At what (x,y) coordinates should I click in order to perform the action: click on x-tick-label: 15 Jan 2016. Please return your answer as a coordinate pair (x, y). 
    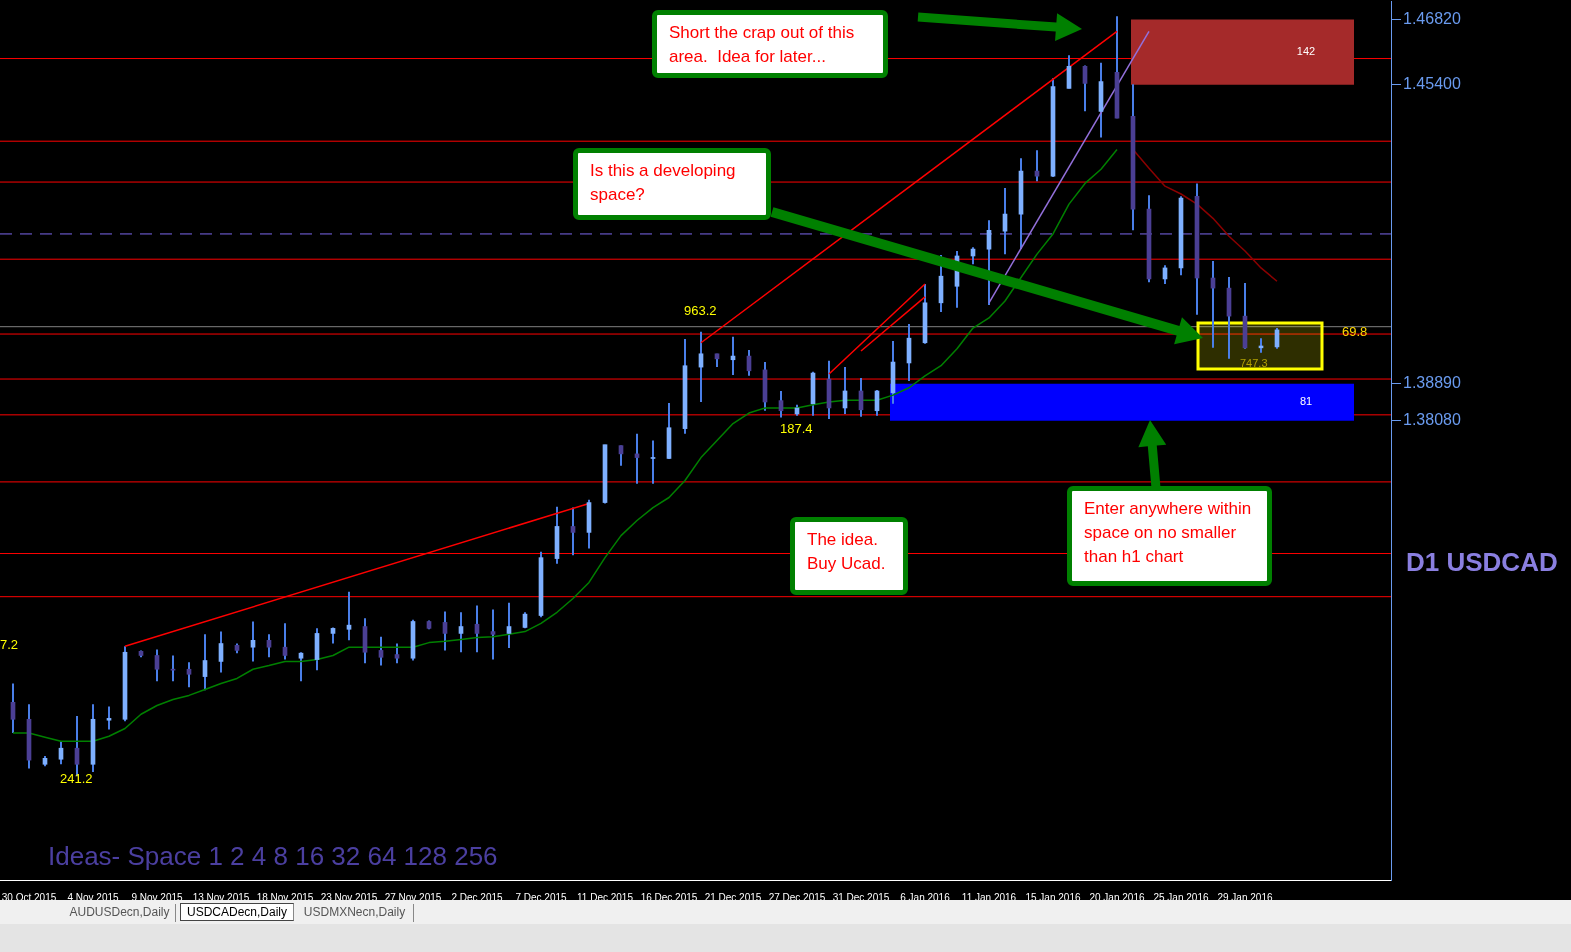
    Looking at the image, I should click on (1053, 897).